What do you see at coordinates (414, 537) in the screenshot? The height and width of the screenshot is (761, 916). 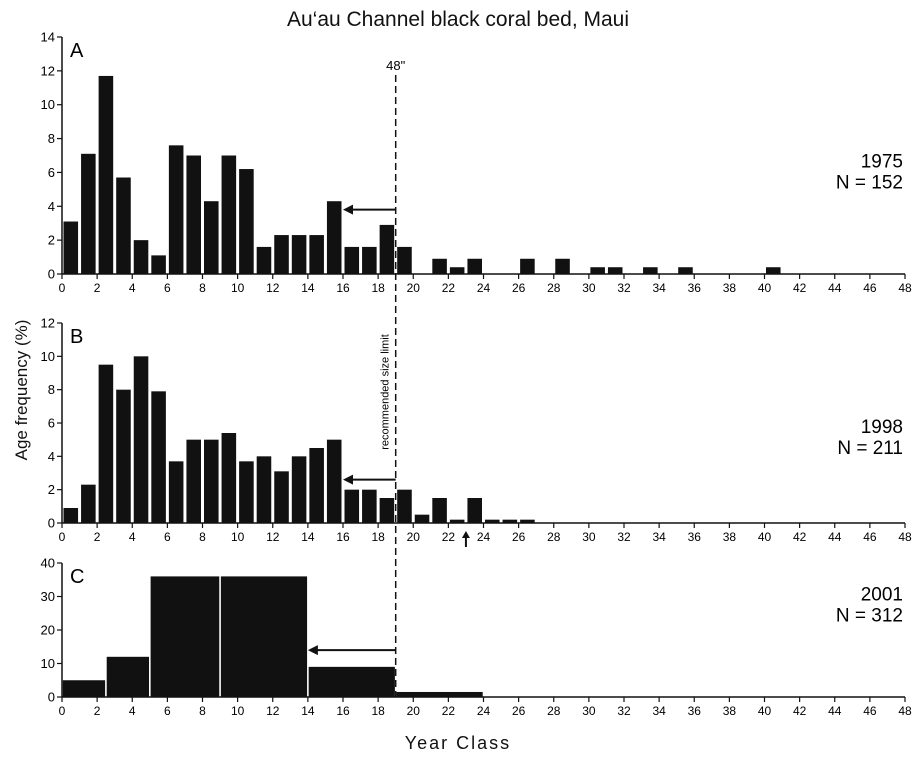 I see `x-tick-label: 20` at bounding box center [414, 537].